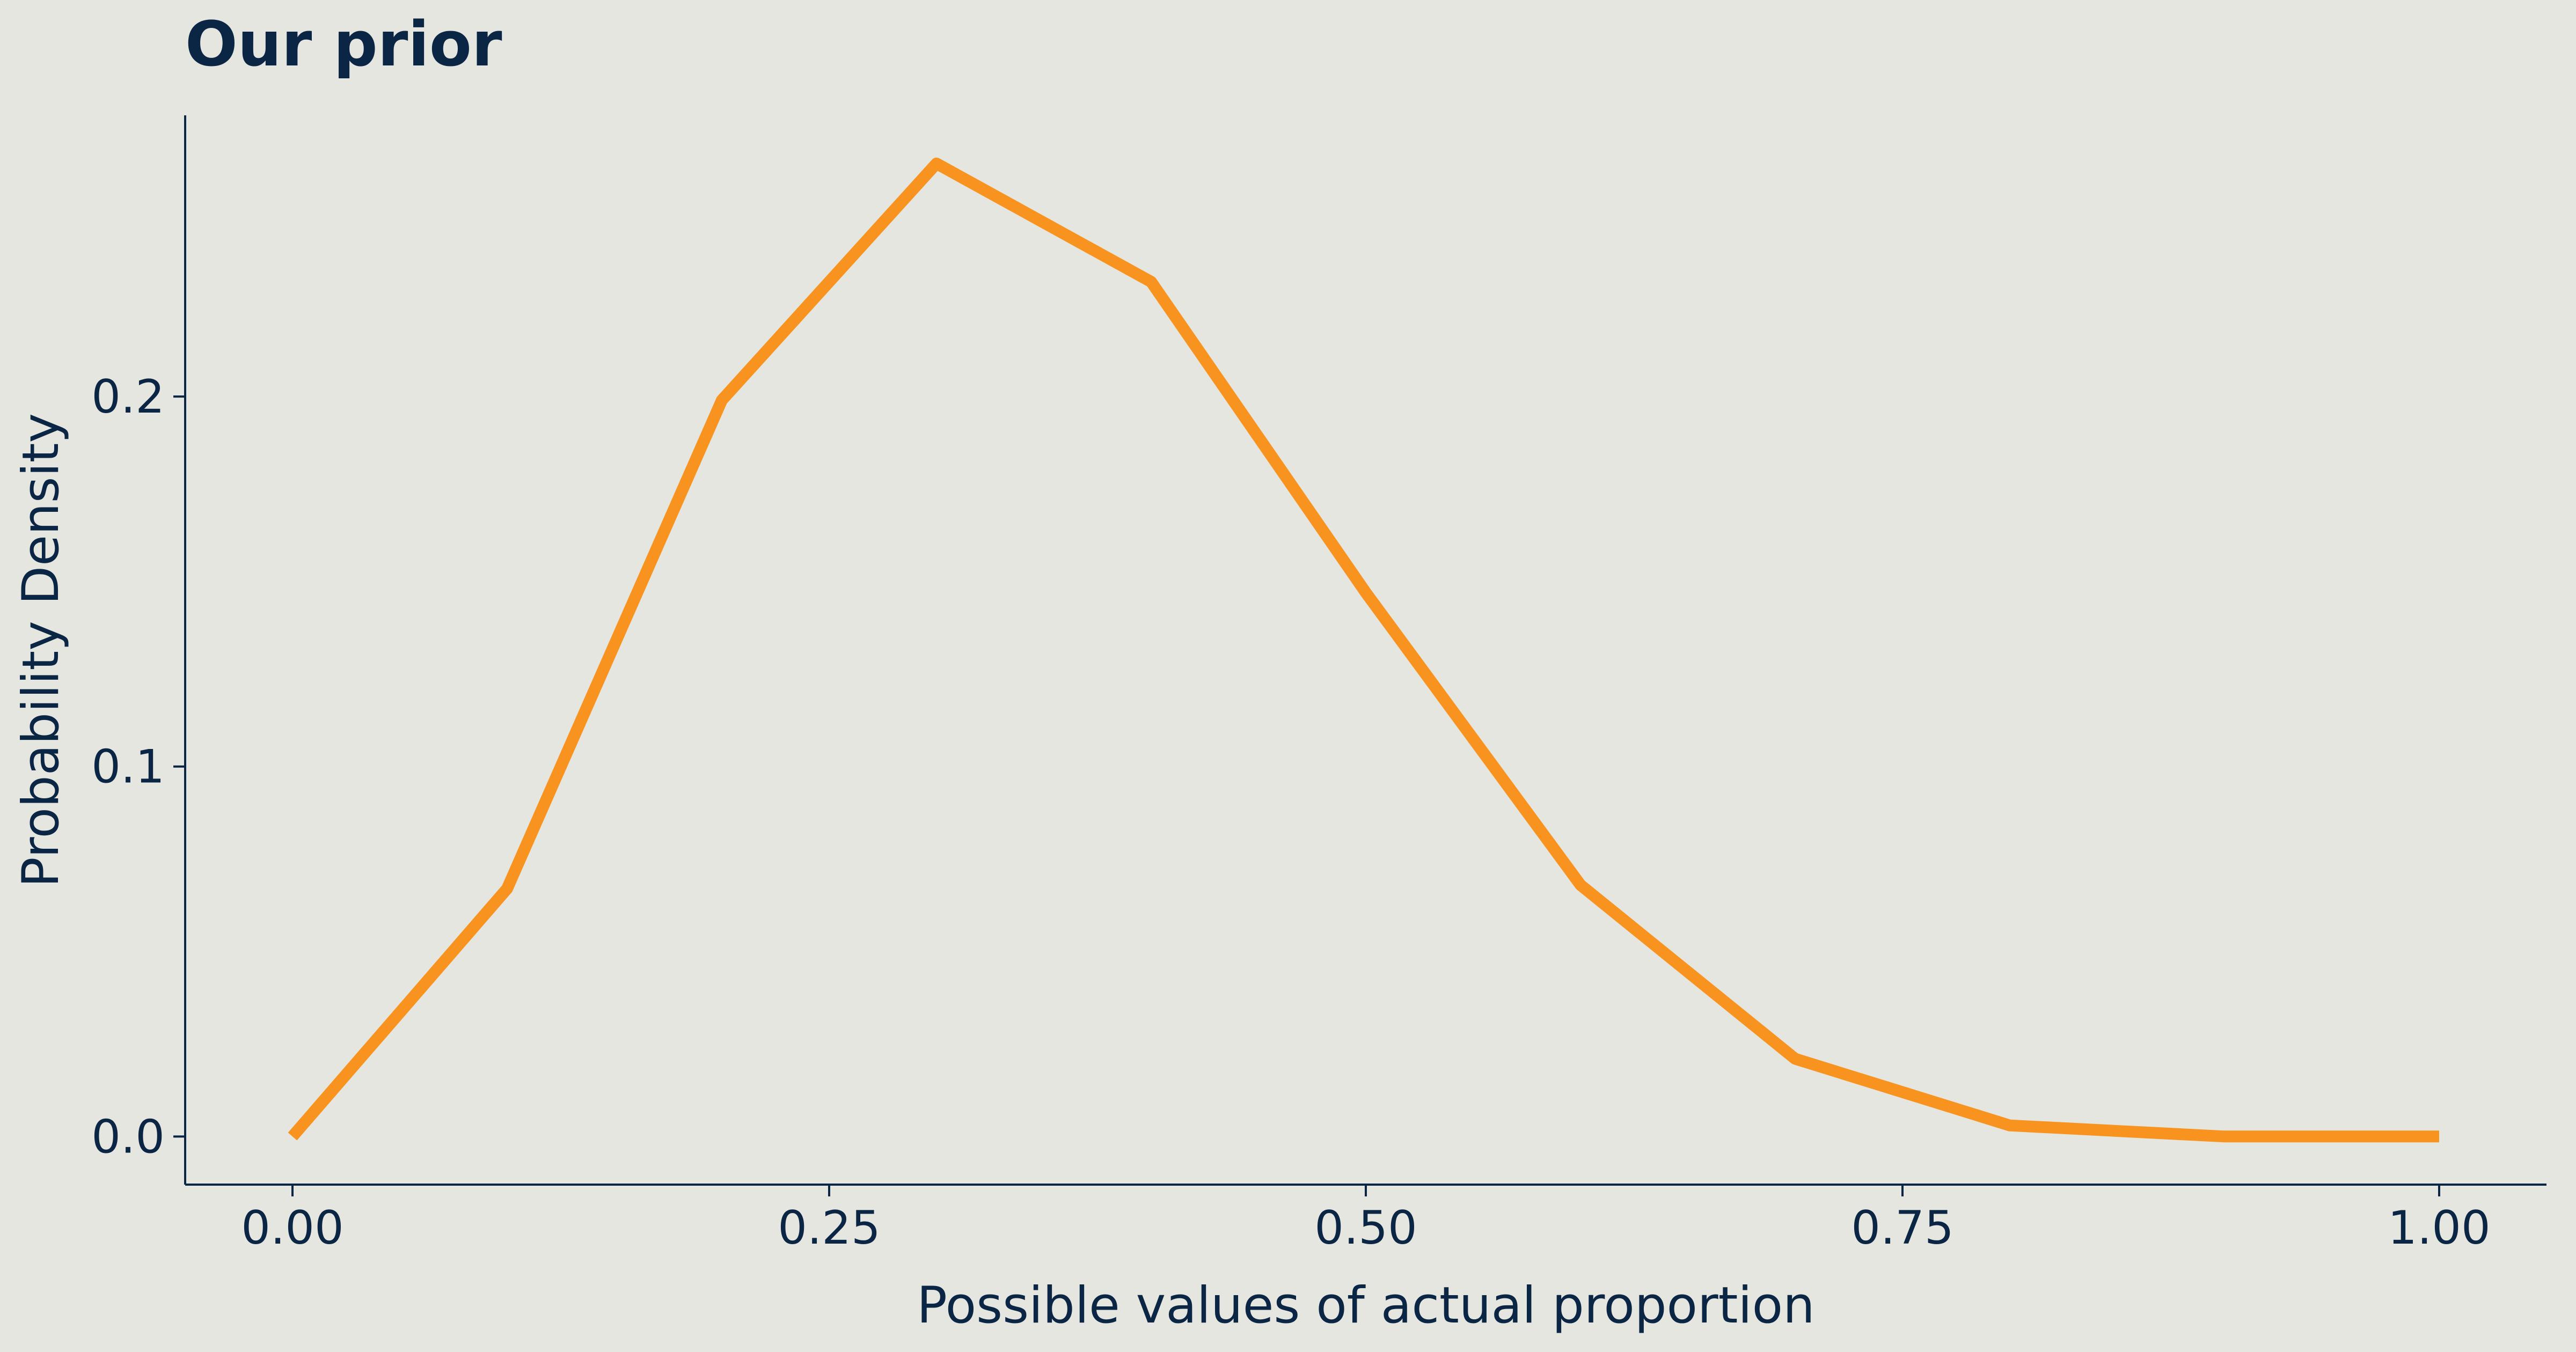  I want to click on y-tick-label: 0.2, so click(128, 397).